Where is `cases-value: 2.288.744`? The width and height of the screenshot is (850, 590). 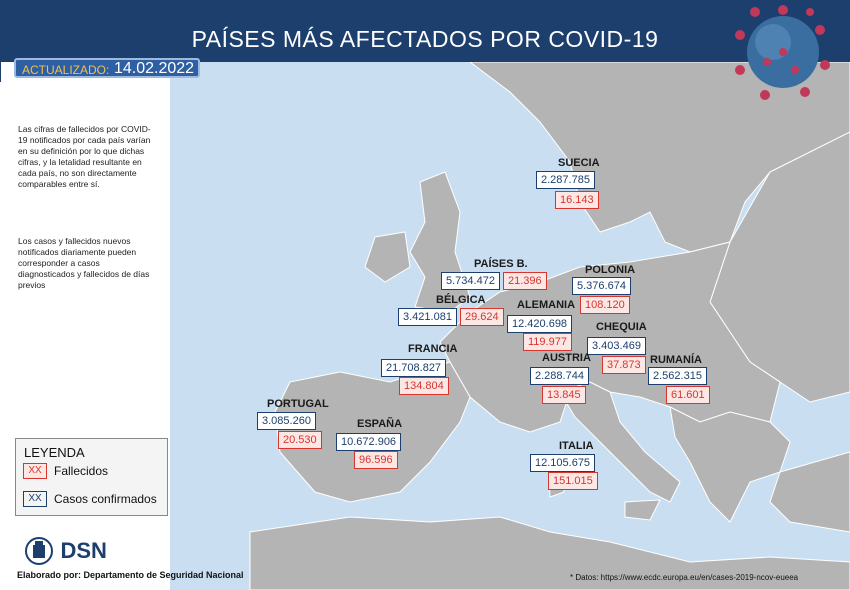
cases-value: 2.288.744 is located at coordinates (559, 376).